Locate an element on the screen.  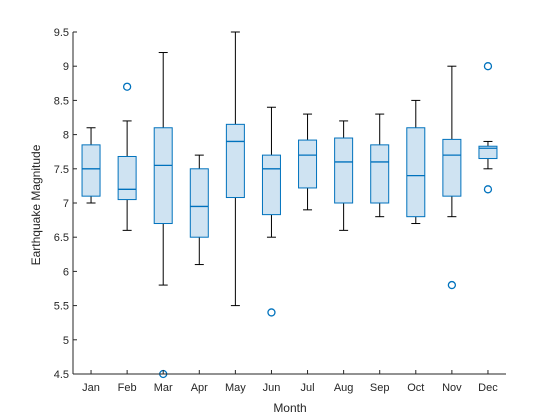
y-tick-label: 5 is located at coordinates (66, 341).